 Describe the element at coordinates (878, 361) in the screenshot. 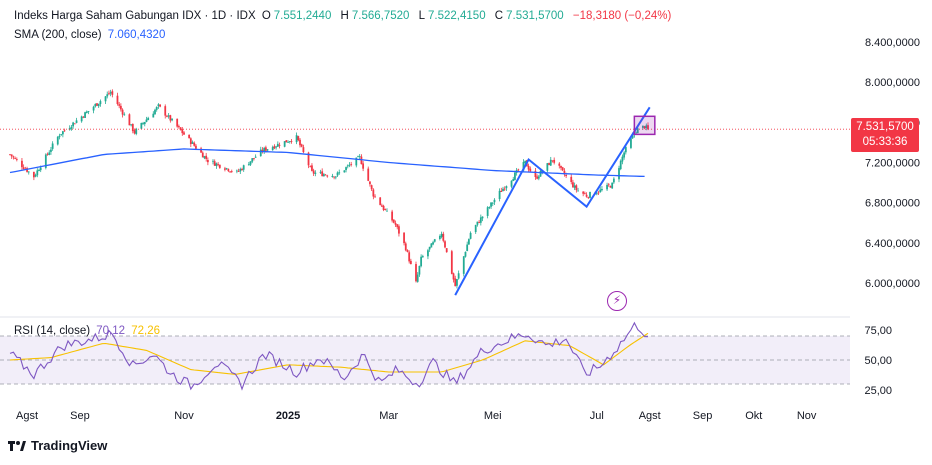

I see `rsi-axis-tick: 50,00` at that location.